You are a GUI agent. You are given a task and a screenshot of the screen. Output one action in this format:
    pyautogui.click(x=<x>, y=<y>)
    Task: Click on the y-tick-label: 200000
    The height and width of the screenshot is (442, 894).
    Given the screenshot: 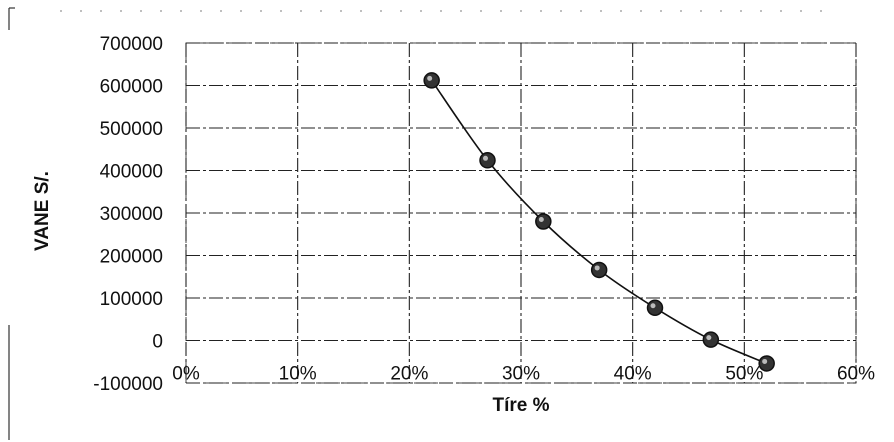 What is the action you would take?
    pyautogui.click(x=131, y=257)
    